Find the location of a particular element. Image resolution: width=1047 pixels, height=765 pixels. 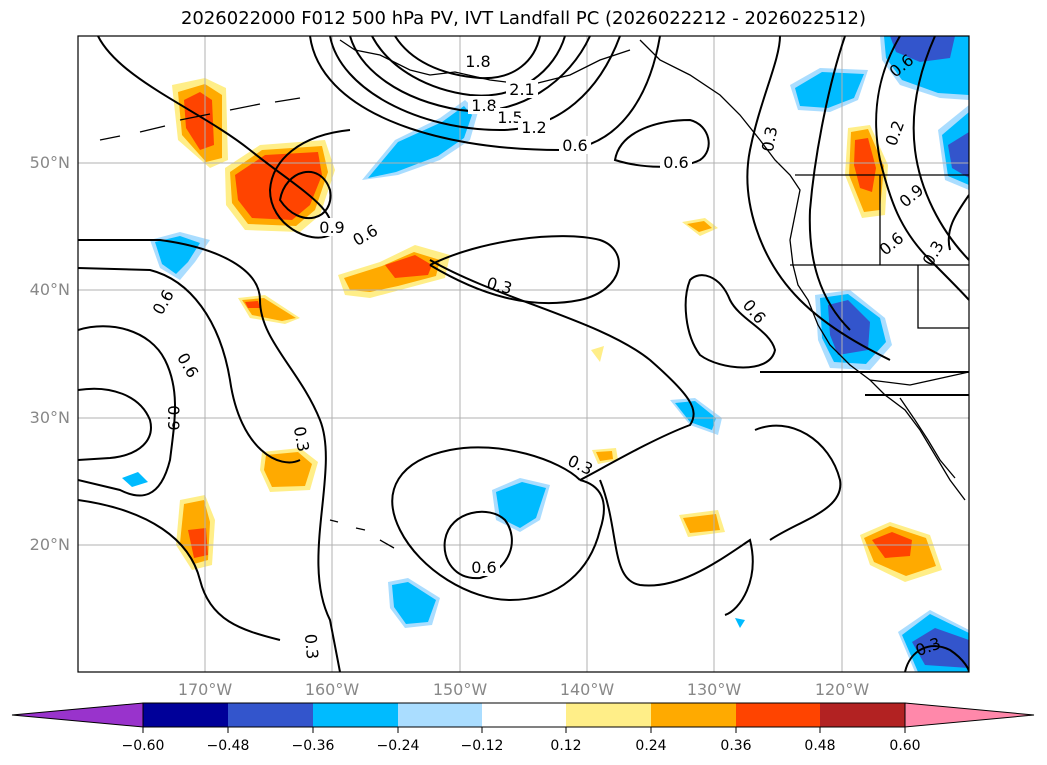

colorbar-tick-label: 0.60 is located at coordinates (905, 746).